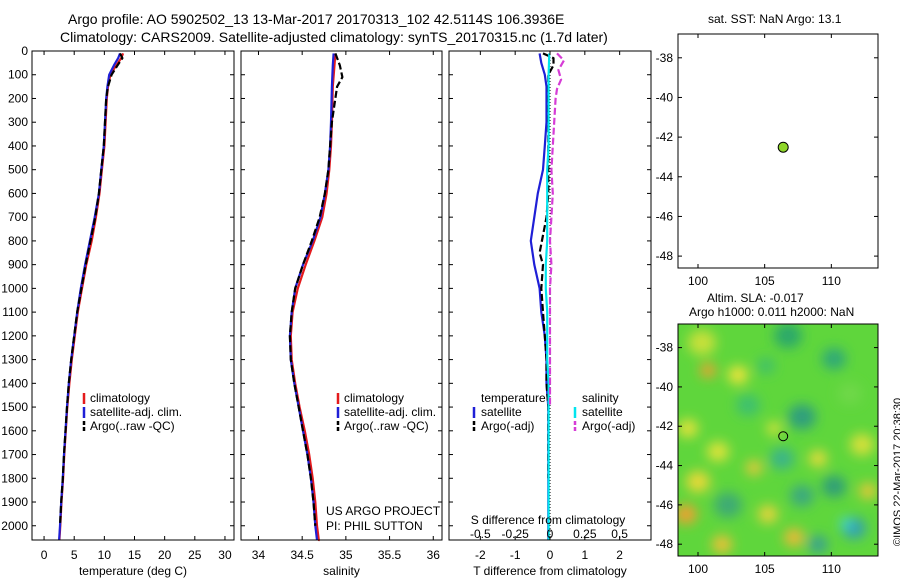  Describe the element at coordinates (386, 426) in the screenshot. I see `salinity-legend-label: Argo(..raw -QC)` at that location.